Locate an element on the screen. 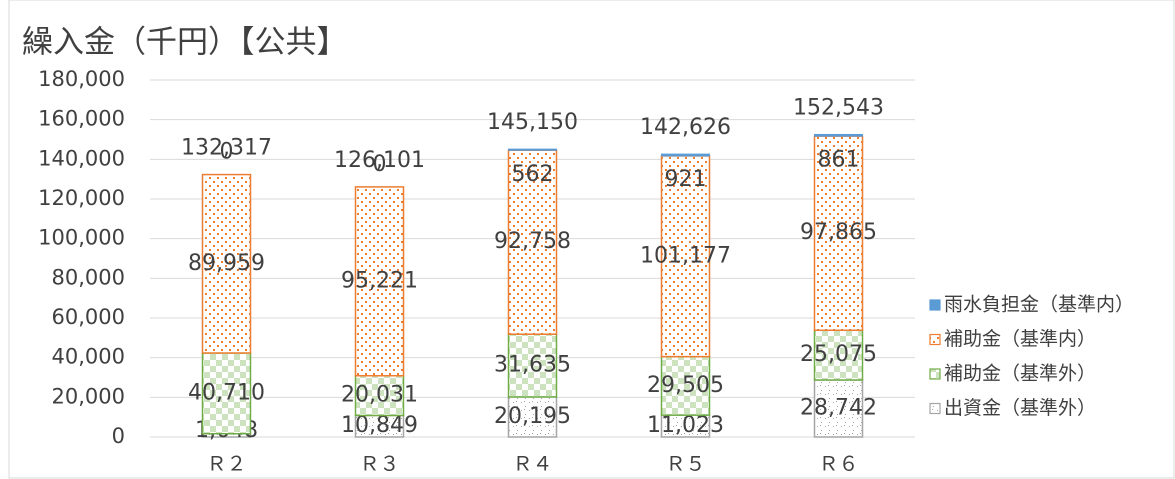 This screenshot has height=479, width=1175. legend-label: 雨水負担金（基準内） is located at coordinates (1039, 305).